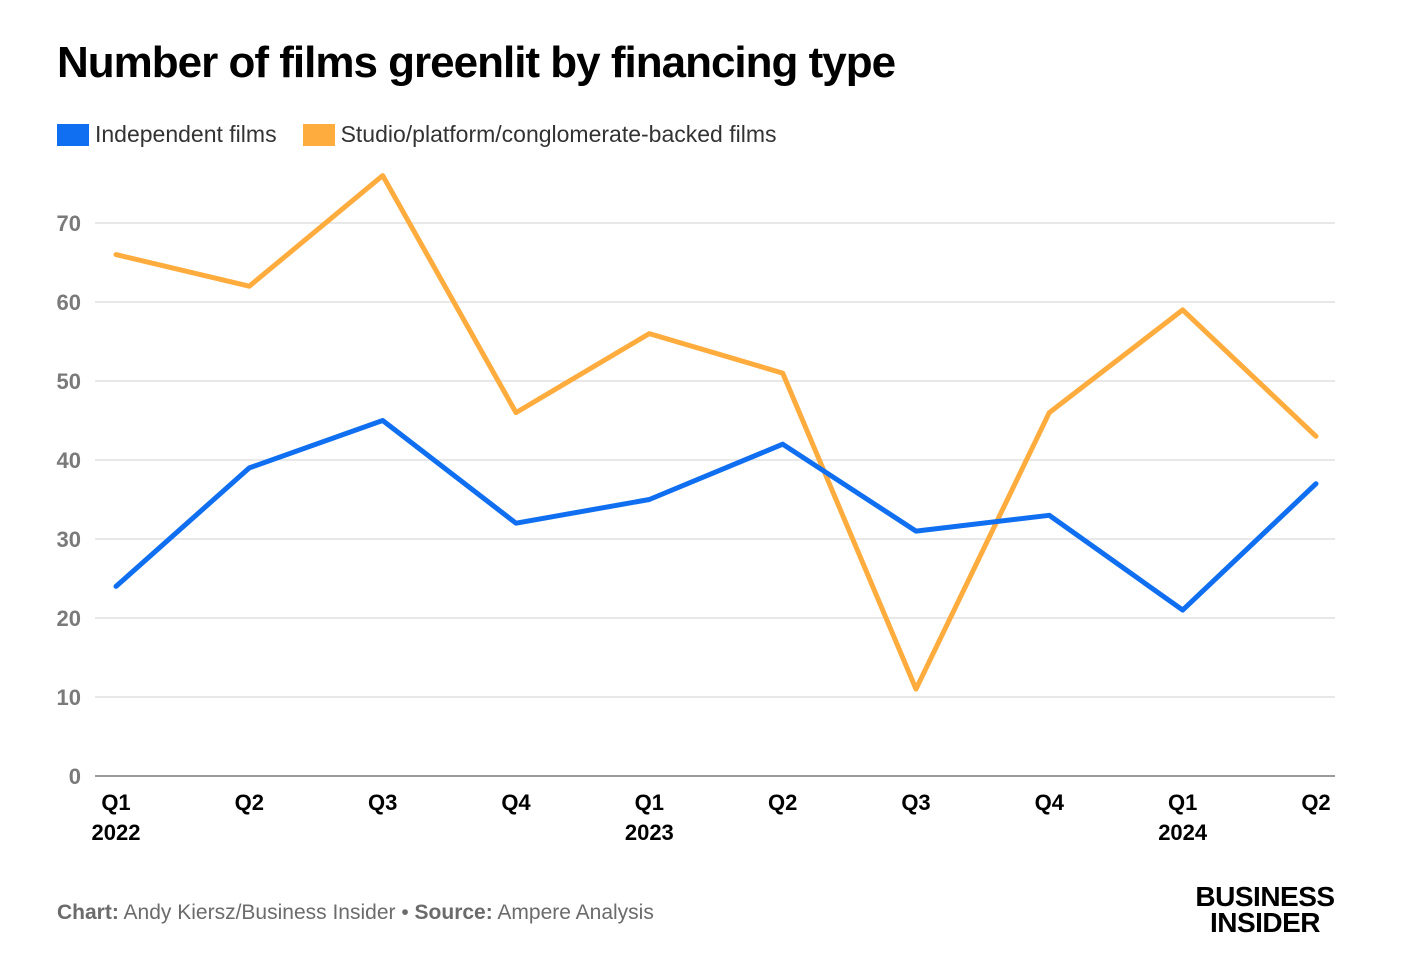  I want to click on y-tick-label: 70, so click(69, 223).